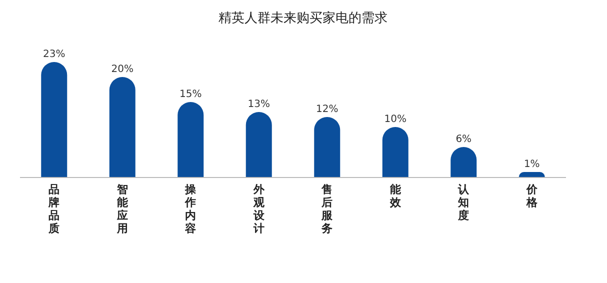  What do you see at coordinates (54, 209) in the screenshot?
I see `x-tick-label: 品牌品质` at bounding box center [54, 209].